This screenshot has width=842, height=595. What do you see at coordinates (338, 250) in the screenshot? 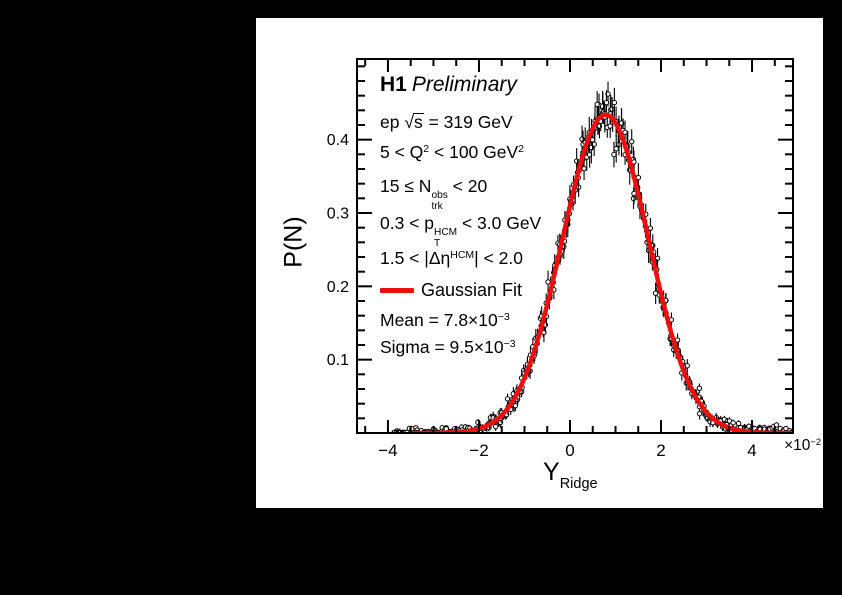
I see `y-tick-labels: 0.1 0.2 0.3 0.4` at bounding box center [338, 250].